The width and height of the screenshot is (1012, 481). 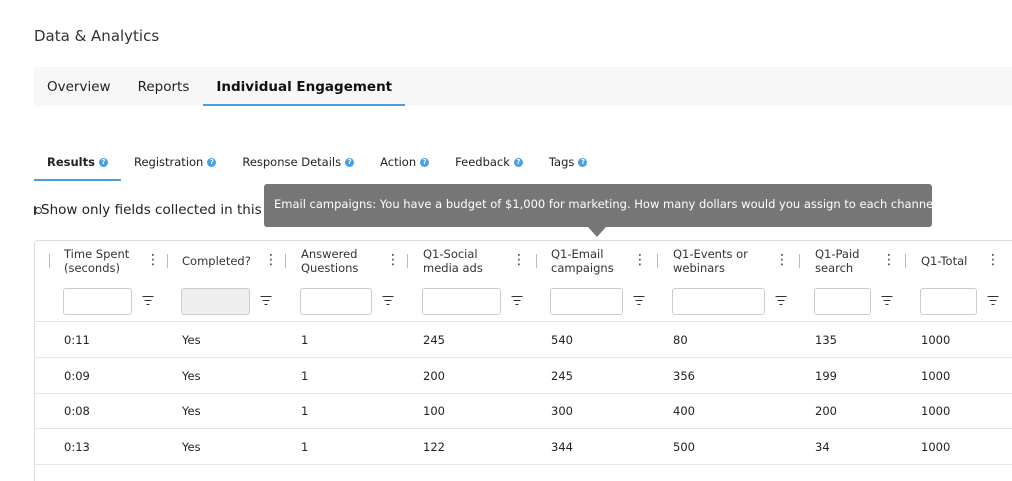 What do you see at coordinates (710, 254) in the screenshot?
I see `column-header-label: Q1-Events or` at bounding box center [710, 254].